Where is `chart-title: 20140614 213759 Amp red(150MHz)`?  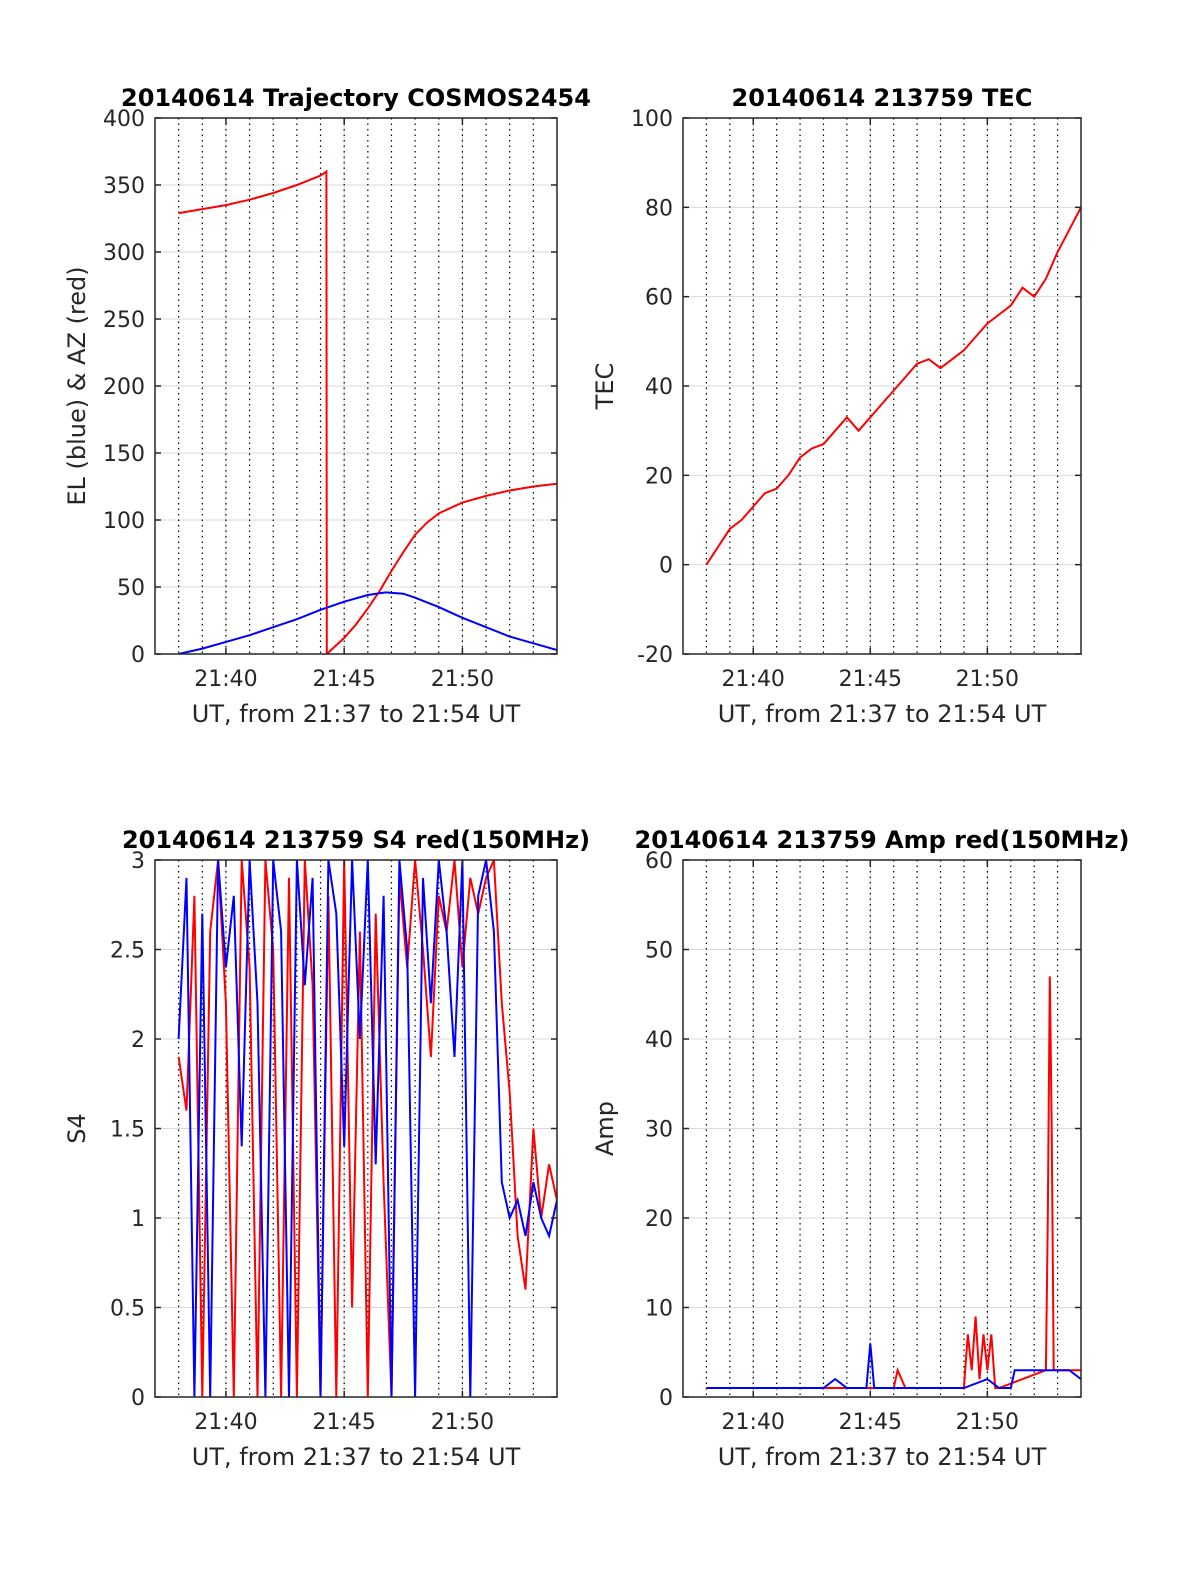
chart-title: 20140614 213759 Amp red(150MHz) is located at coordinates (882, 840).